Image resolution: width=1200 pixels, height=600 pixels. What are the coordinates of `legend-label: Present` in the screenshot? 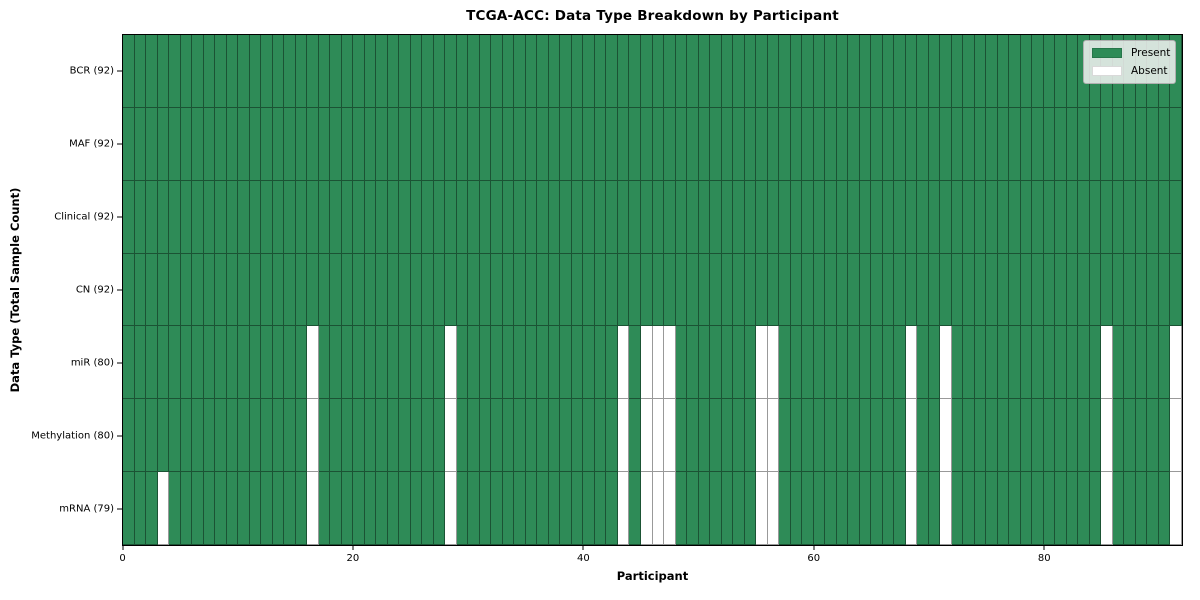 It's located at (1151, 53).